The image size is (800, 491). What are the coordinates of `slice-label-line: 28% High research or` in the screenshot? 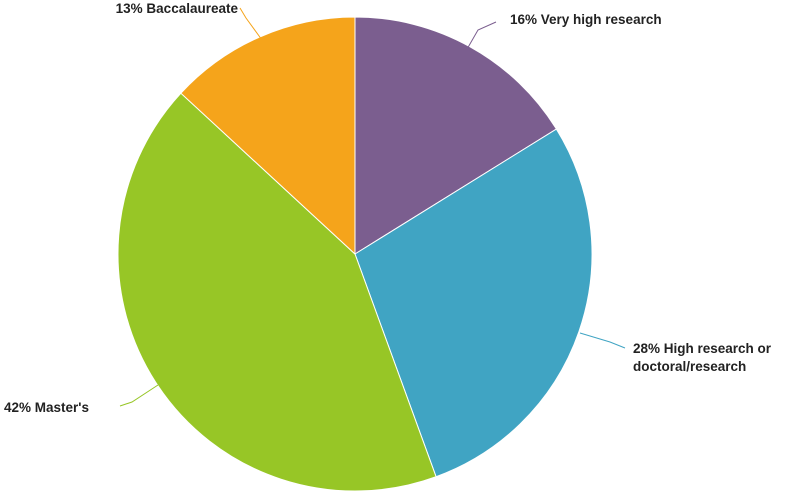 It's located at (702, 348).